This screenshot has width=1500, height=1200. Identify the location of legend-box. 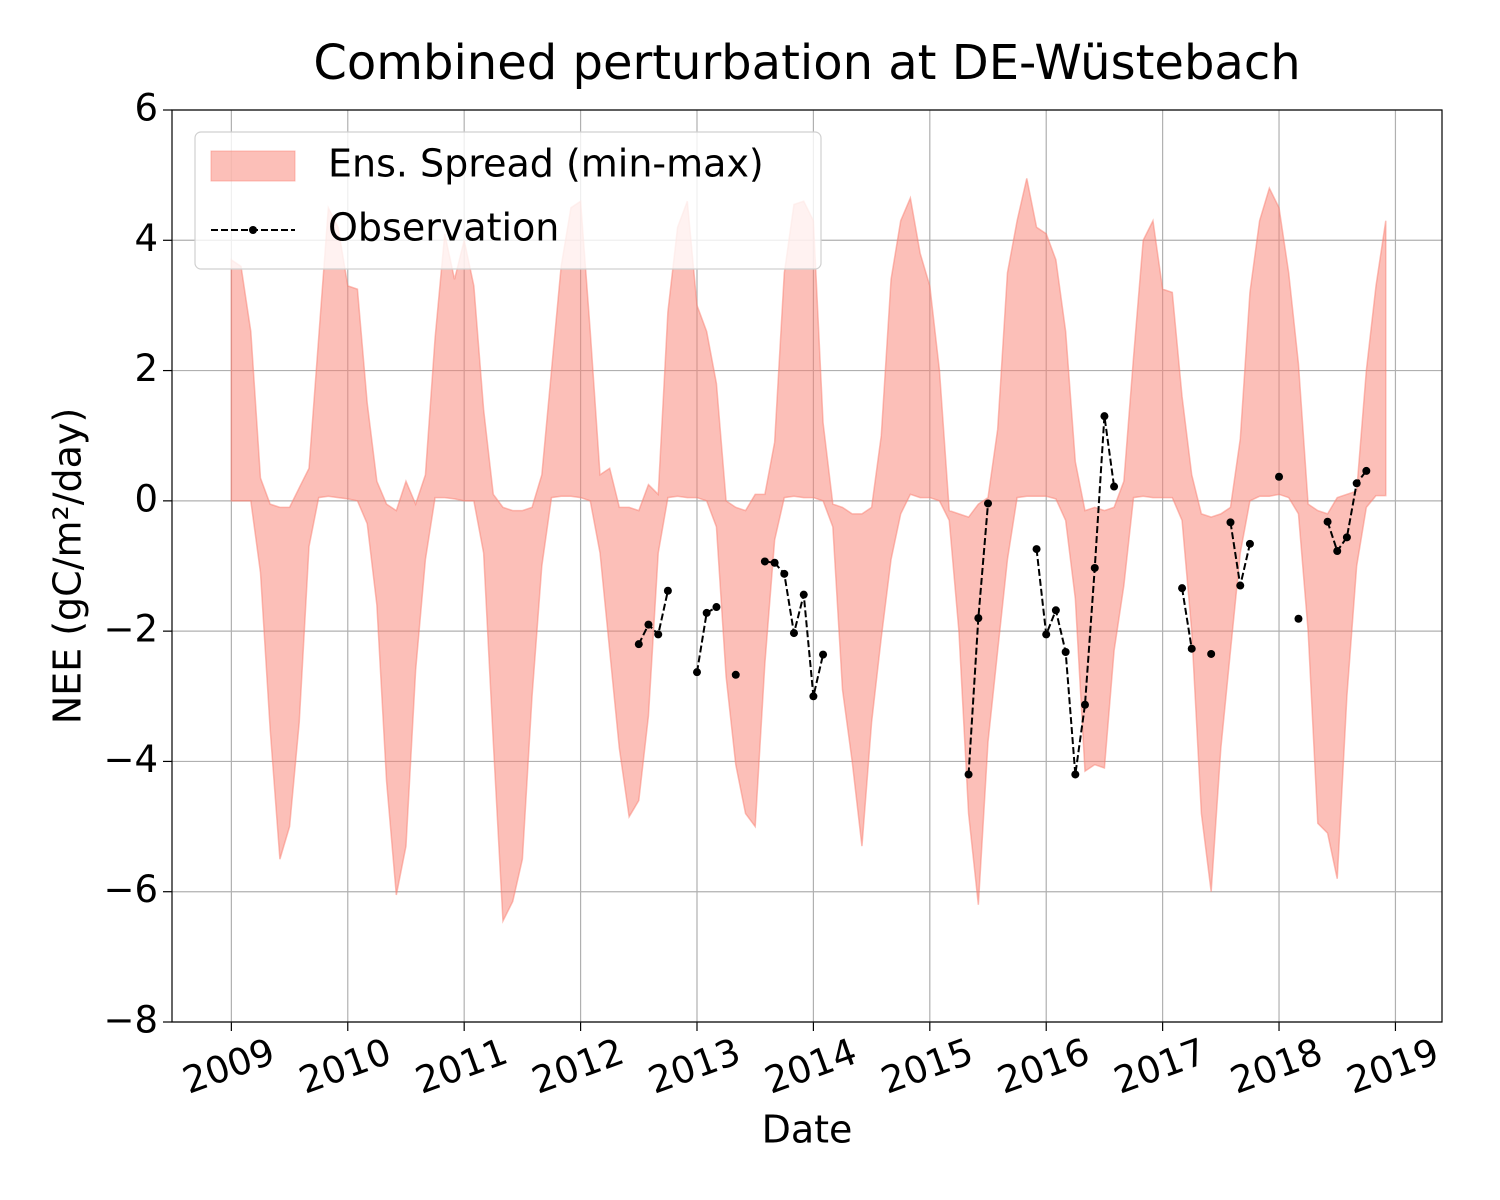
(508, 200).